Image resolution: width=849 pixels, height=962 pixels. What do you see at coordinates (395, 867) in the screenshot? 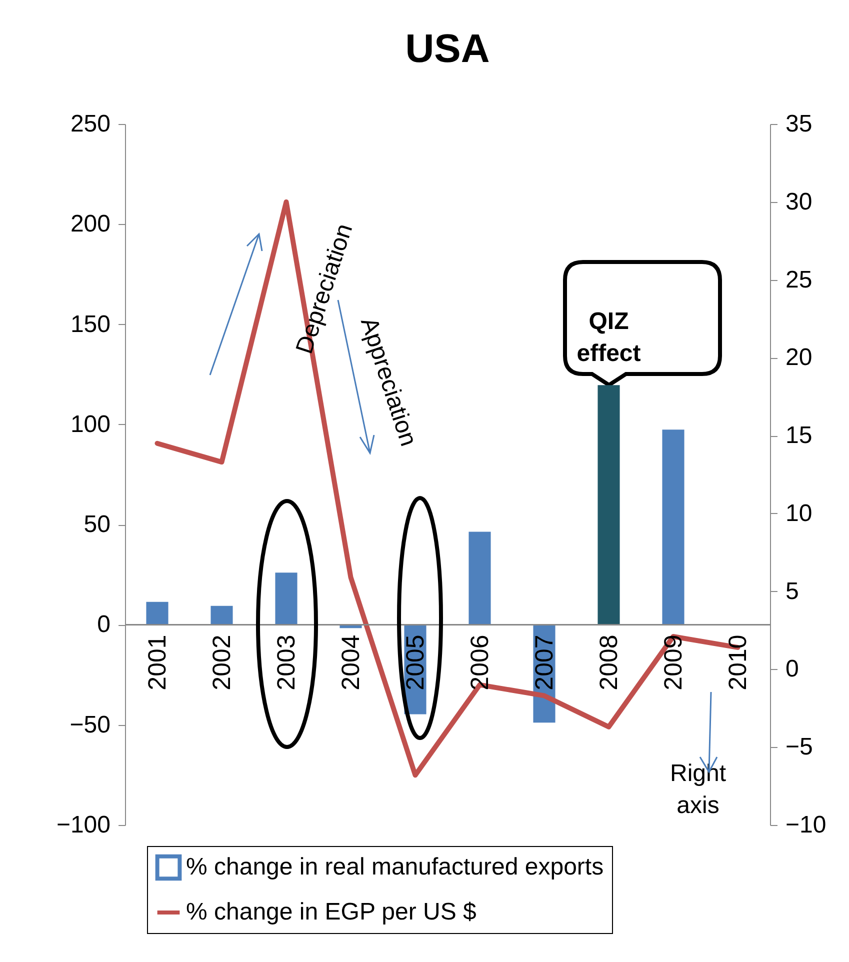
I see `legend-label: % change in real manufactured exports` at bounding box center [395, 867].